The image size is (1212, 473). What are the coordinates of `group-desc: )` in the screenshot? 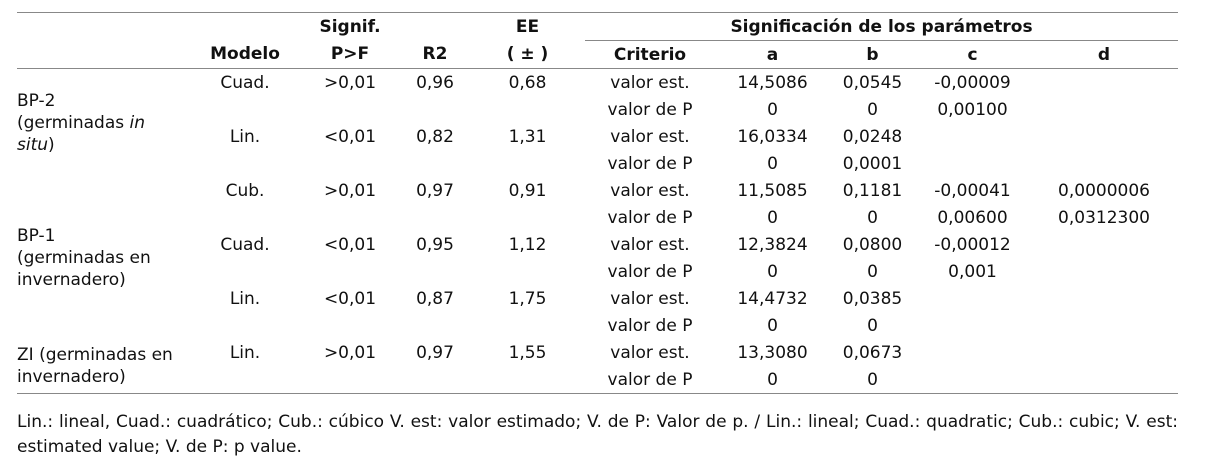 It's located at (51, 145).